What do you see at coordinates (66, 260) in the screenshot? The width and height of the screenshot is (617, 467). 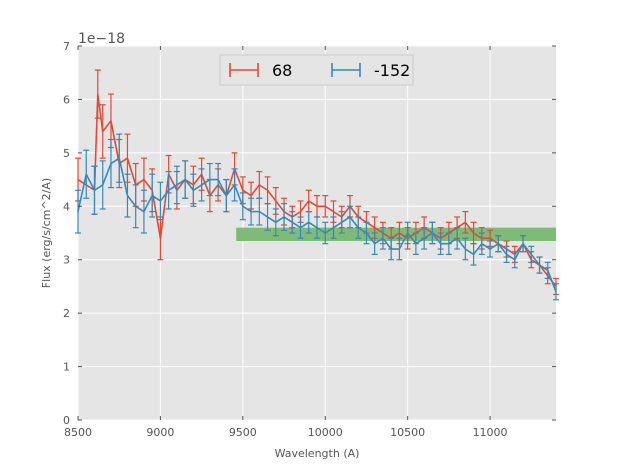 I see `y-tick-label: 3` at bounding box center [66, 260].